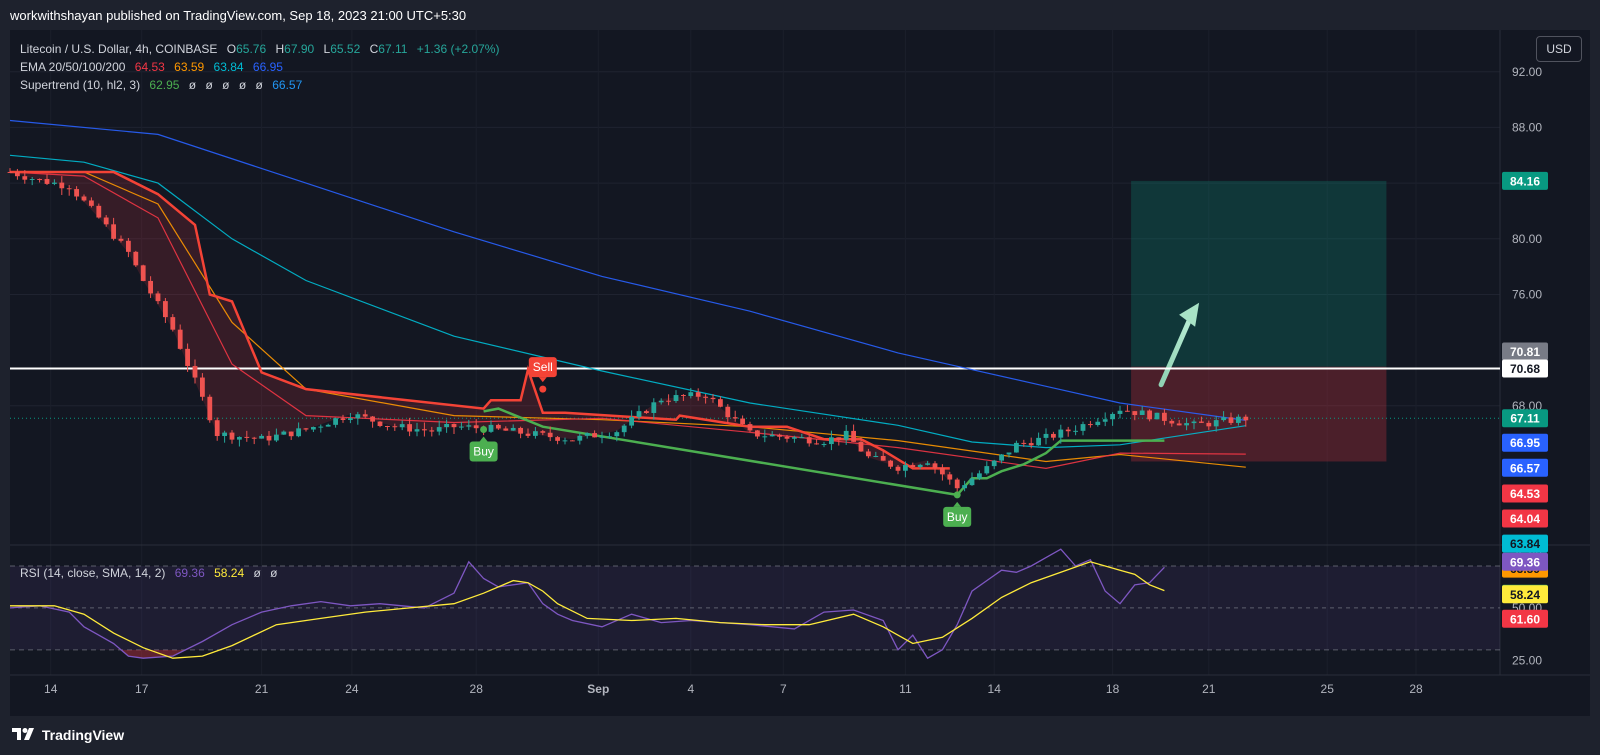 The height and width of the screenshot is (755, 1600). I want to click on rsi-line, so click(587, 604).